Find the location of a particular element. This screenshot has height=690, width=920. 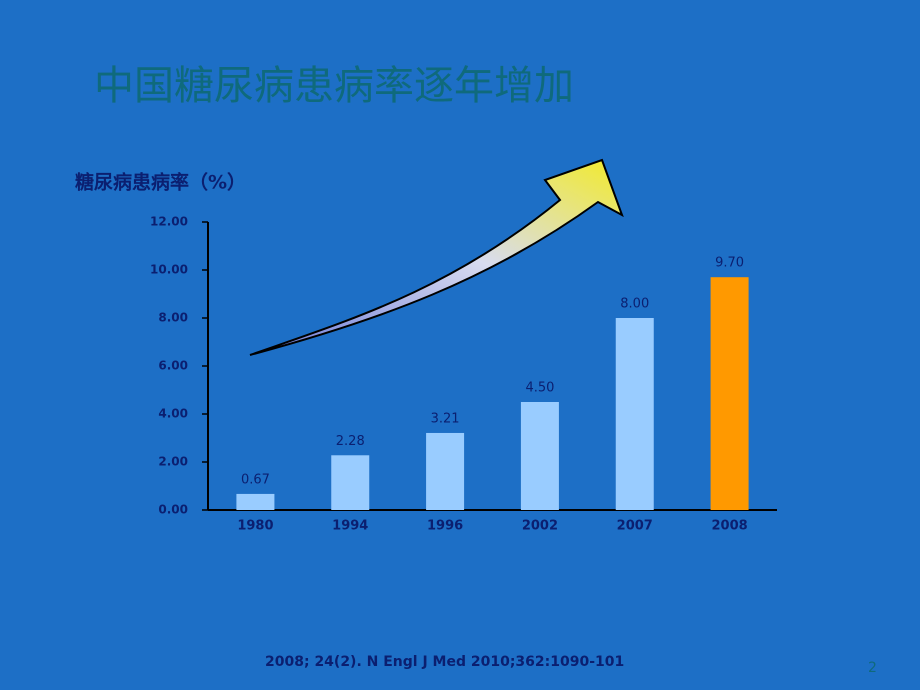

y-tick-label: 0.00 is located at coordinates (173, 510).